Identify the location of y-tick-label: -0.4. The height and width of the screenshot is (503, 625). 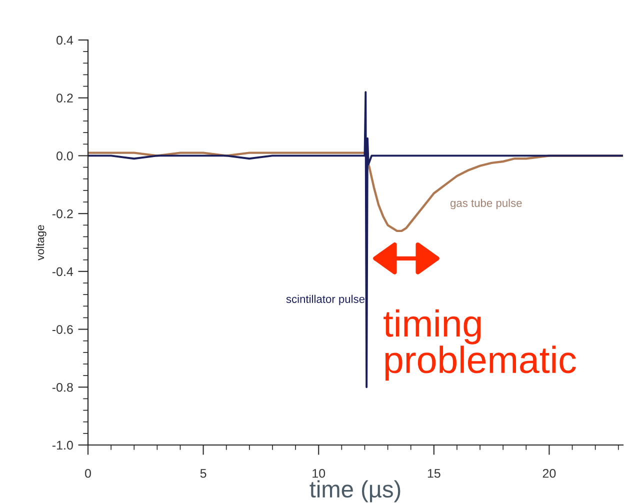
(63, 271).